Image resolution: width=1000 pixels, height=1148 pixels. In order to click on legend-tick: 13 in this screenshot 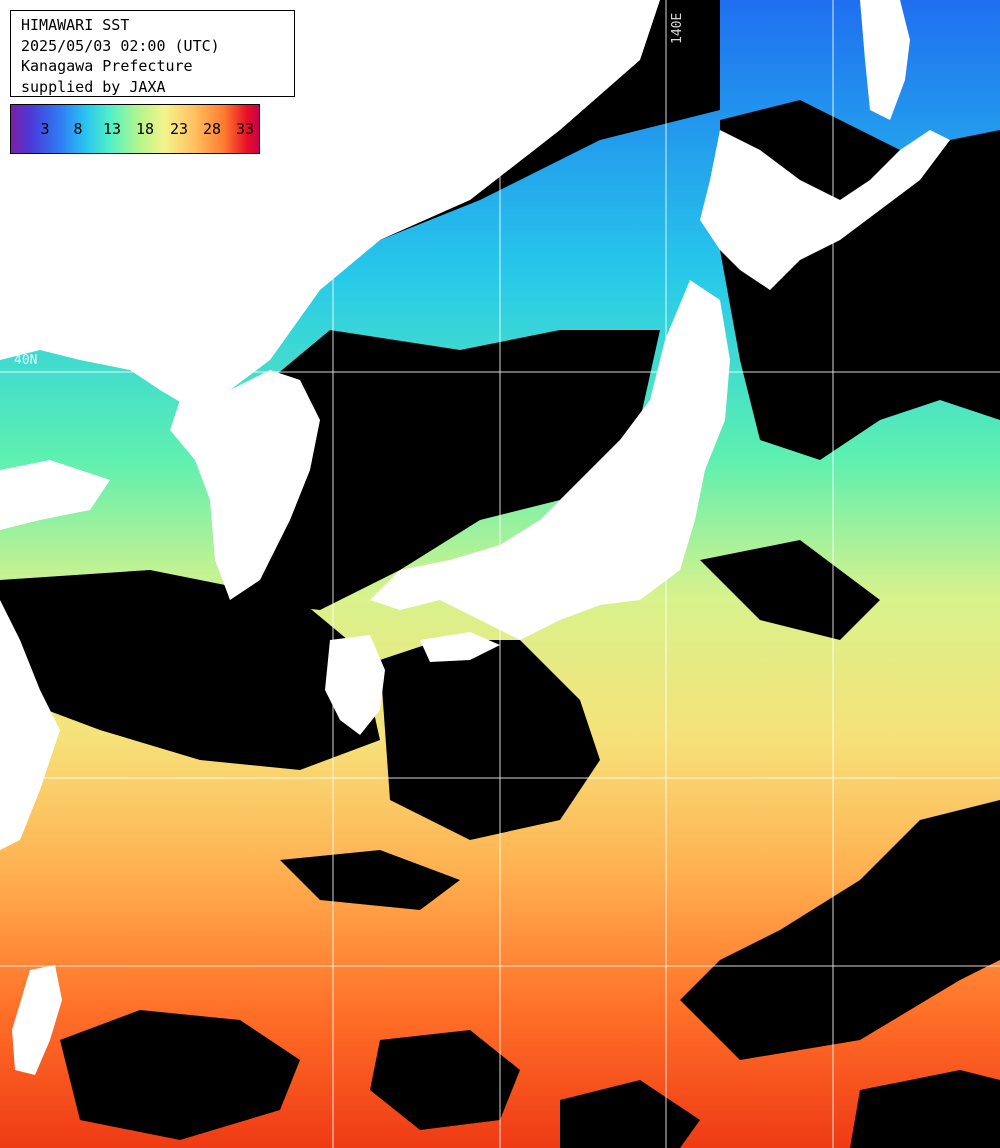, I will do `click(112, 129)`.